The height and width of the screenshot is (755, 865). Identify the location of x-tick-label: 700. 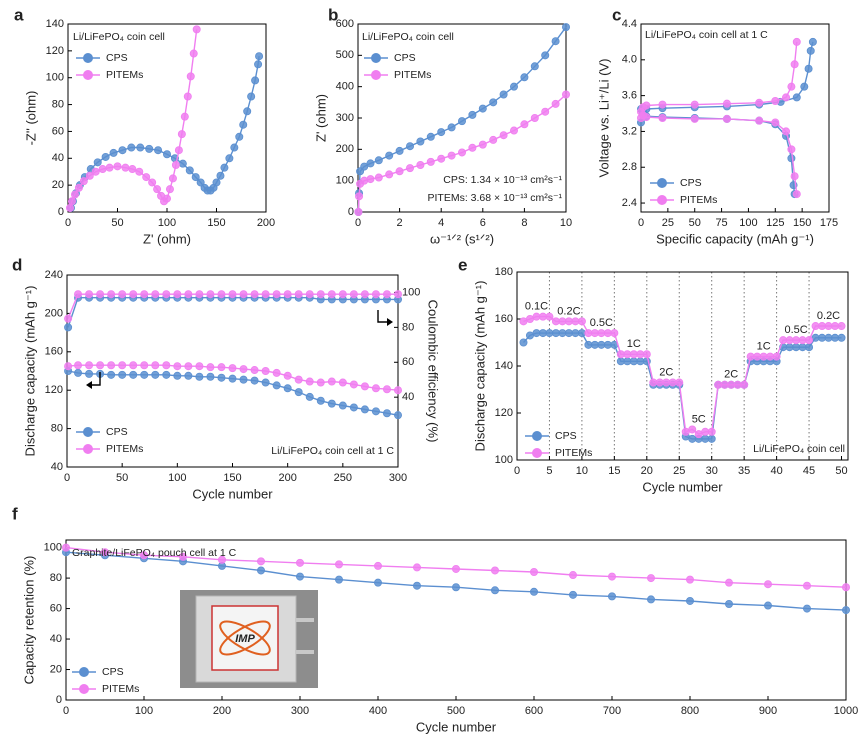
(612, 711).